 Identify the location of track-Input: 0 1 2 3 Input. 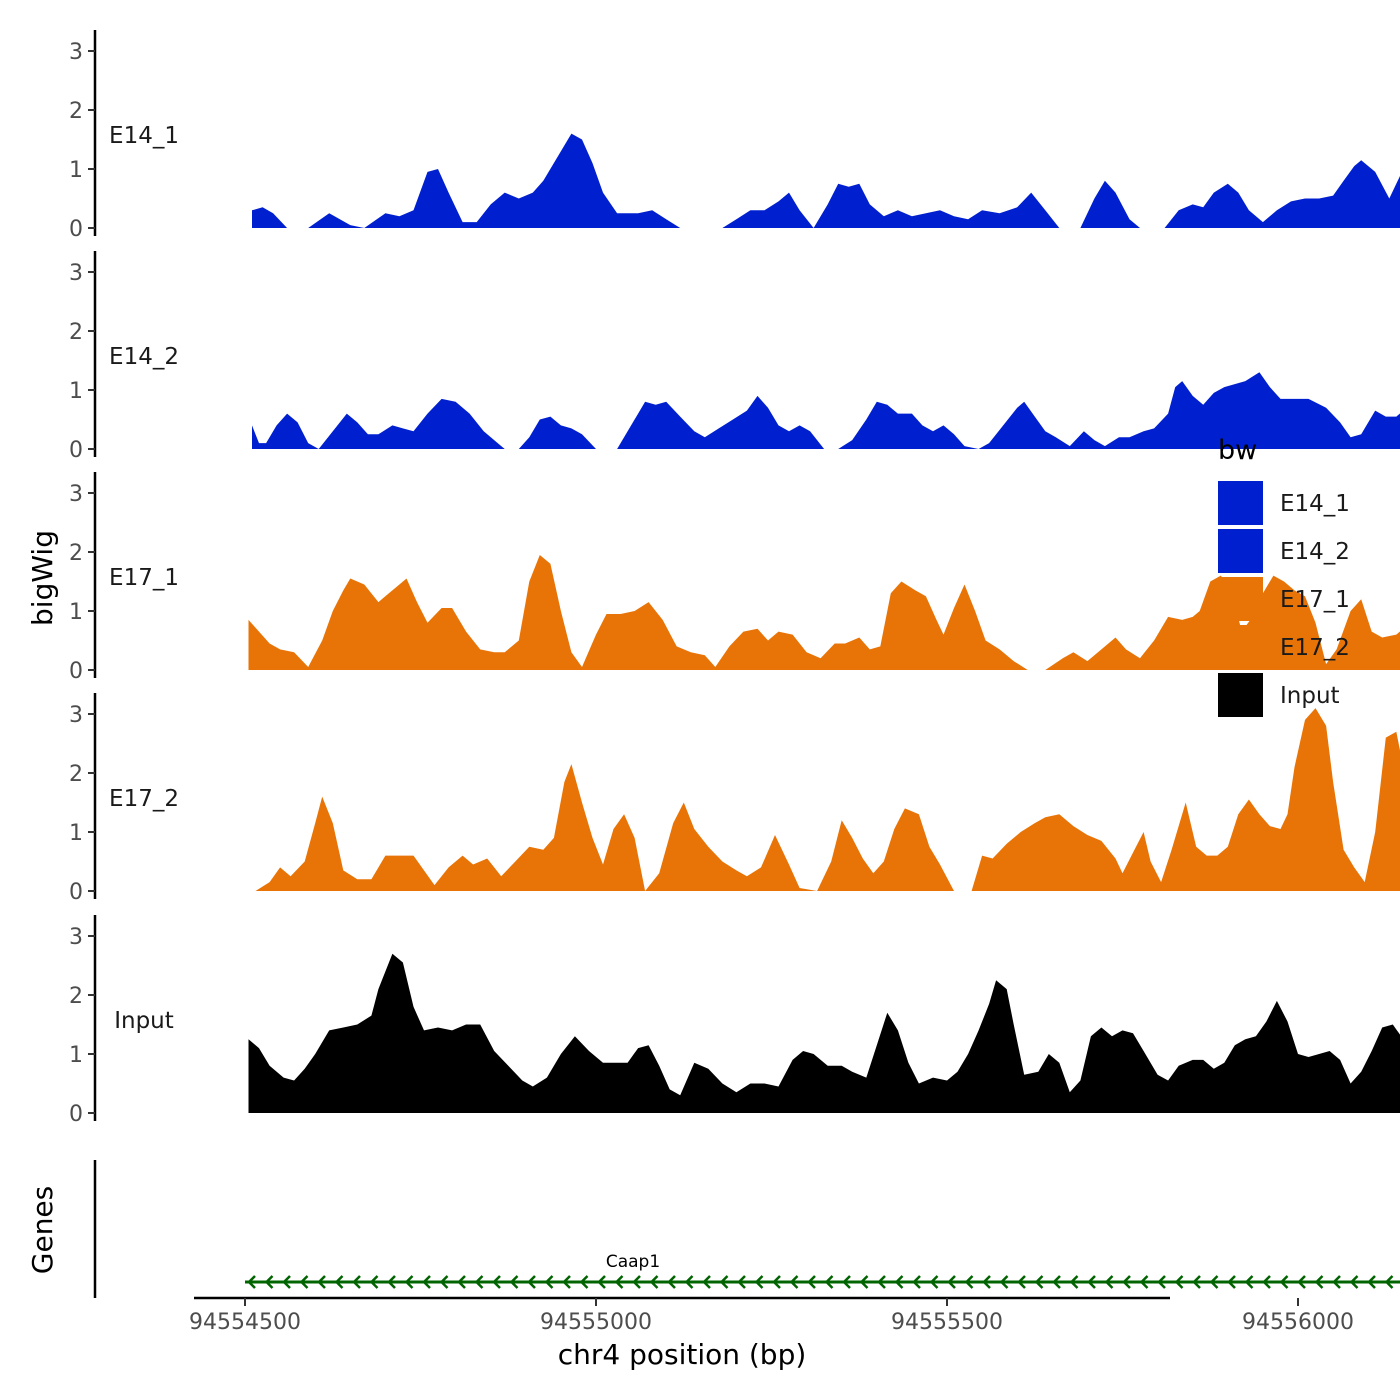
(734, 1021).